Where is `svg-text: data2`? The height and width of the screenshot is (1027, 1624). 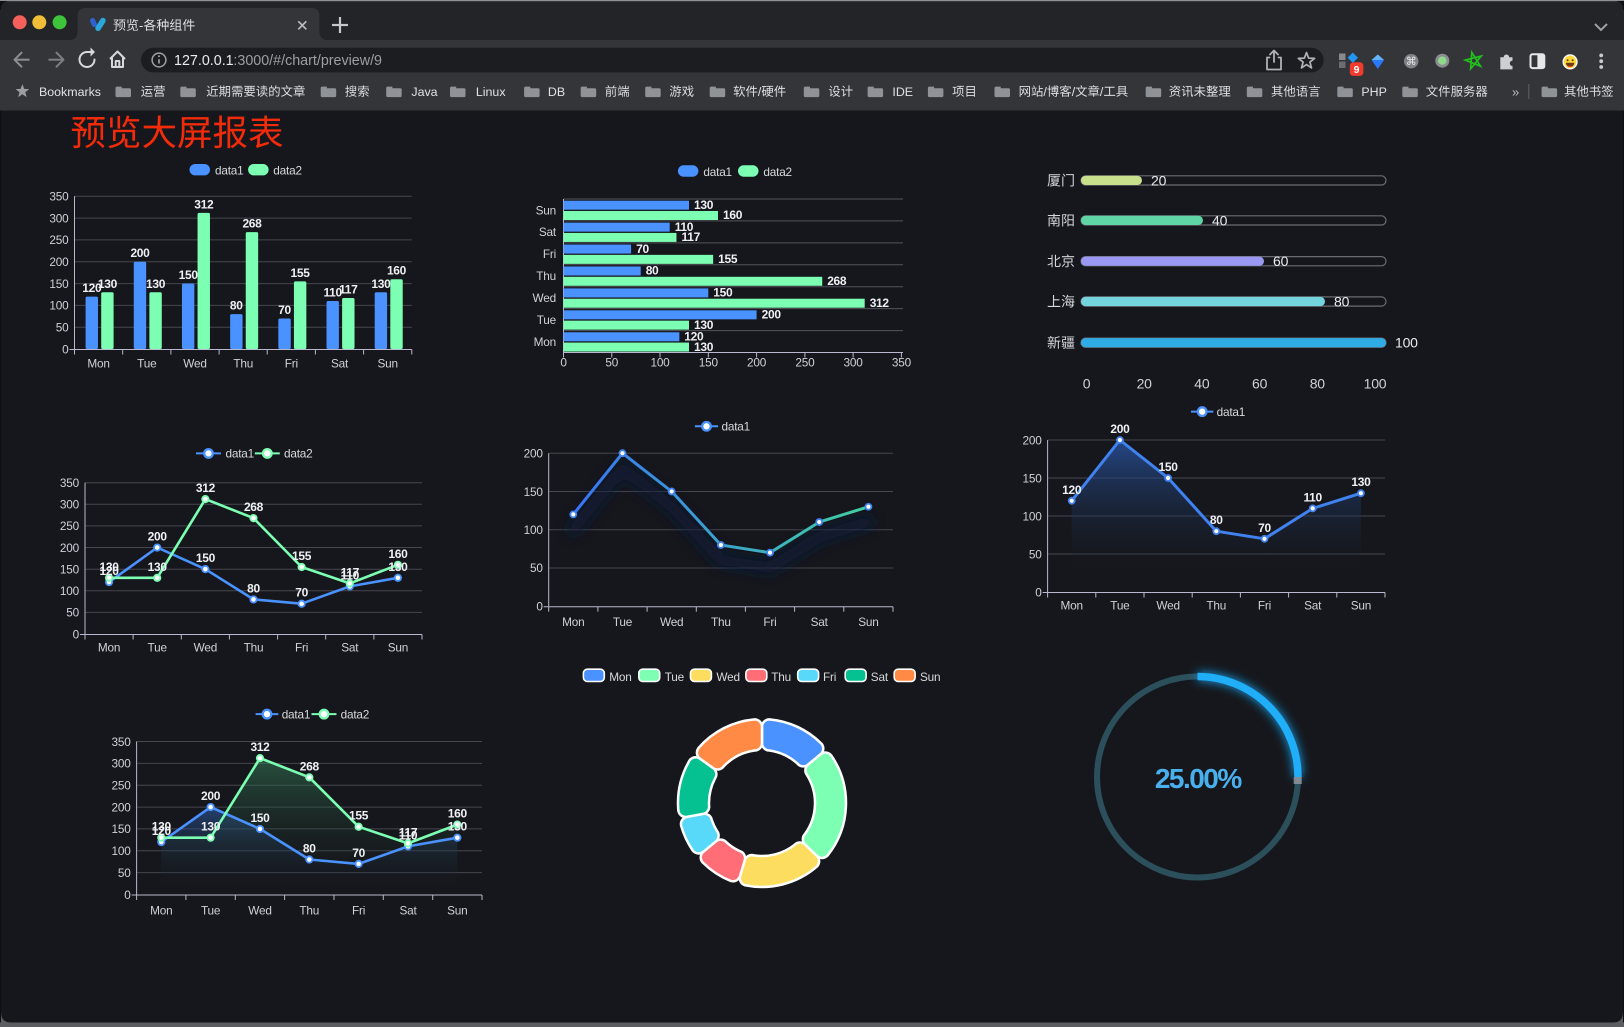
svg-text: data2 is located at coordinates (355, 714).